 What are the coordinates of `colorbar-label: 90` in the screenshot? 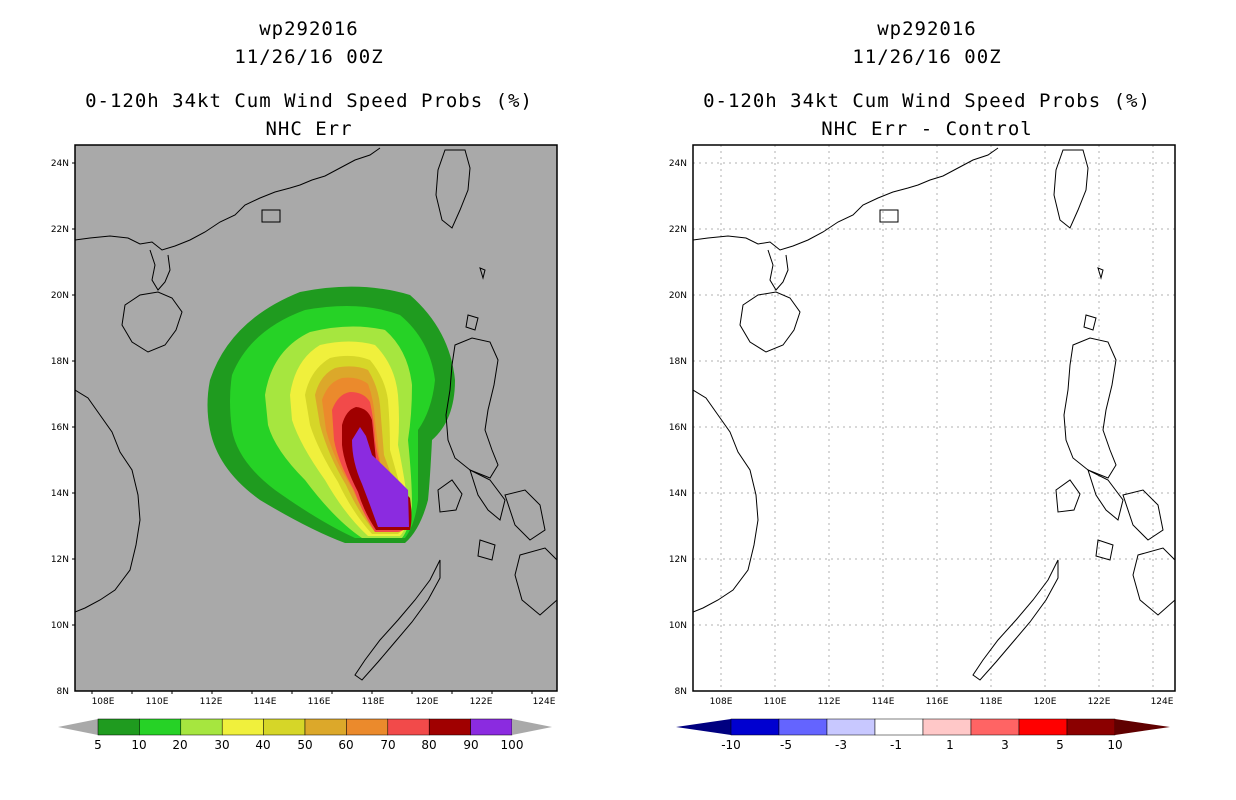 It's located at (470, 745).